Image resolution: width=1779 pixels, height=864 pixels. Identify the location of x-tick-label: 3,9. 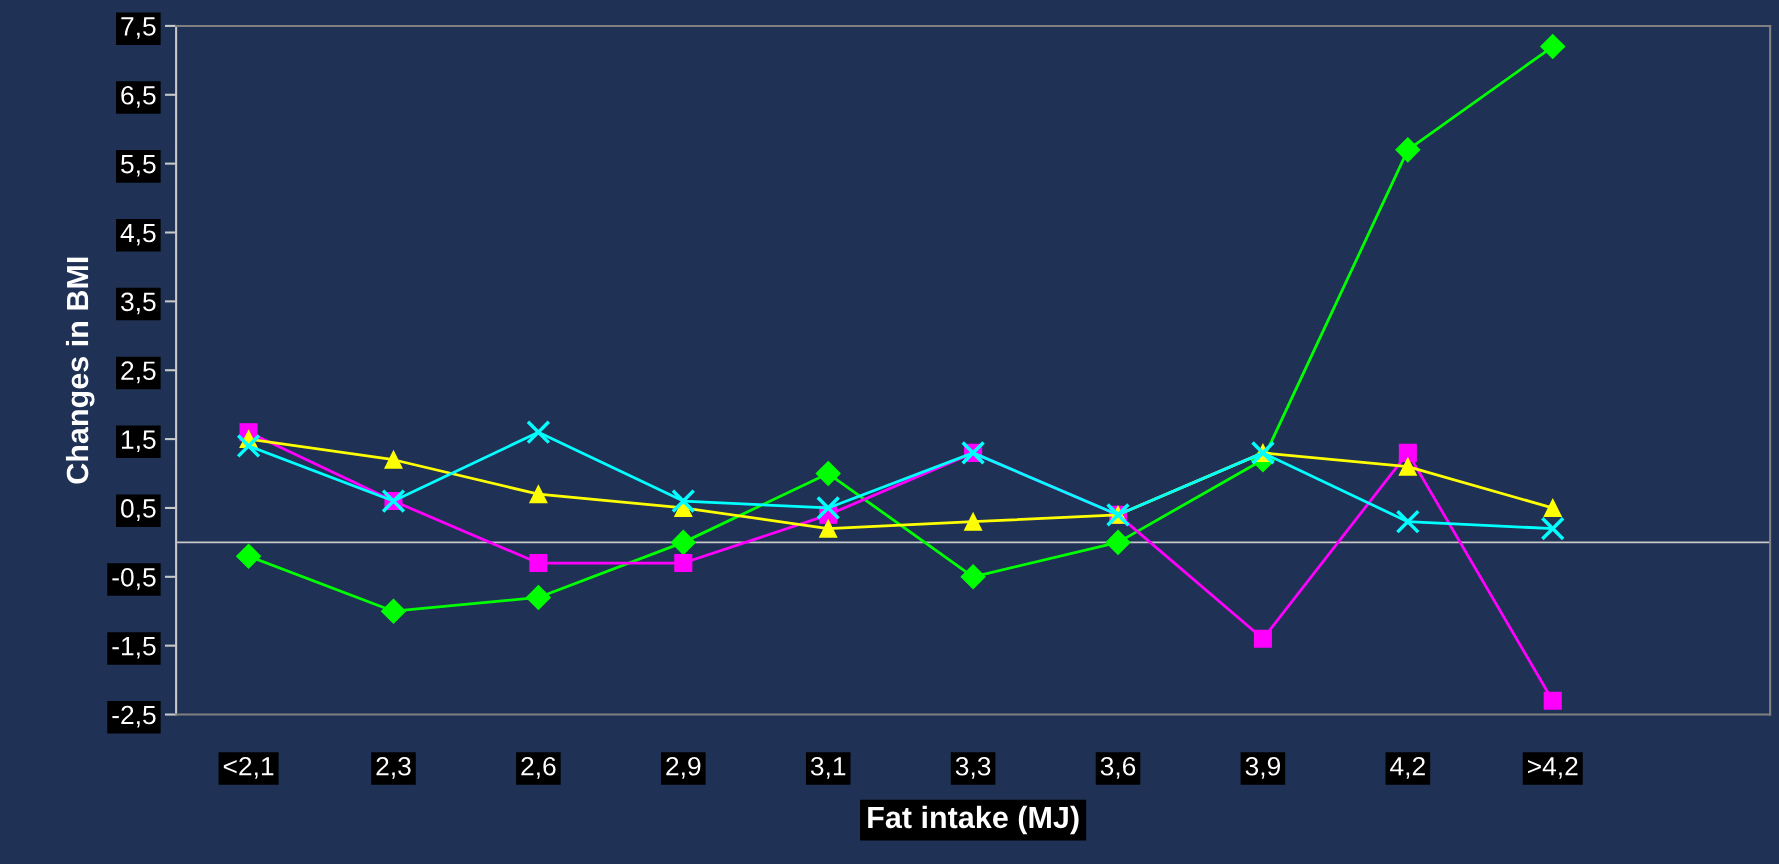
(1263, 767).